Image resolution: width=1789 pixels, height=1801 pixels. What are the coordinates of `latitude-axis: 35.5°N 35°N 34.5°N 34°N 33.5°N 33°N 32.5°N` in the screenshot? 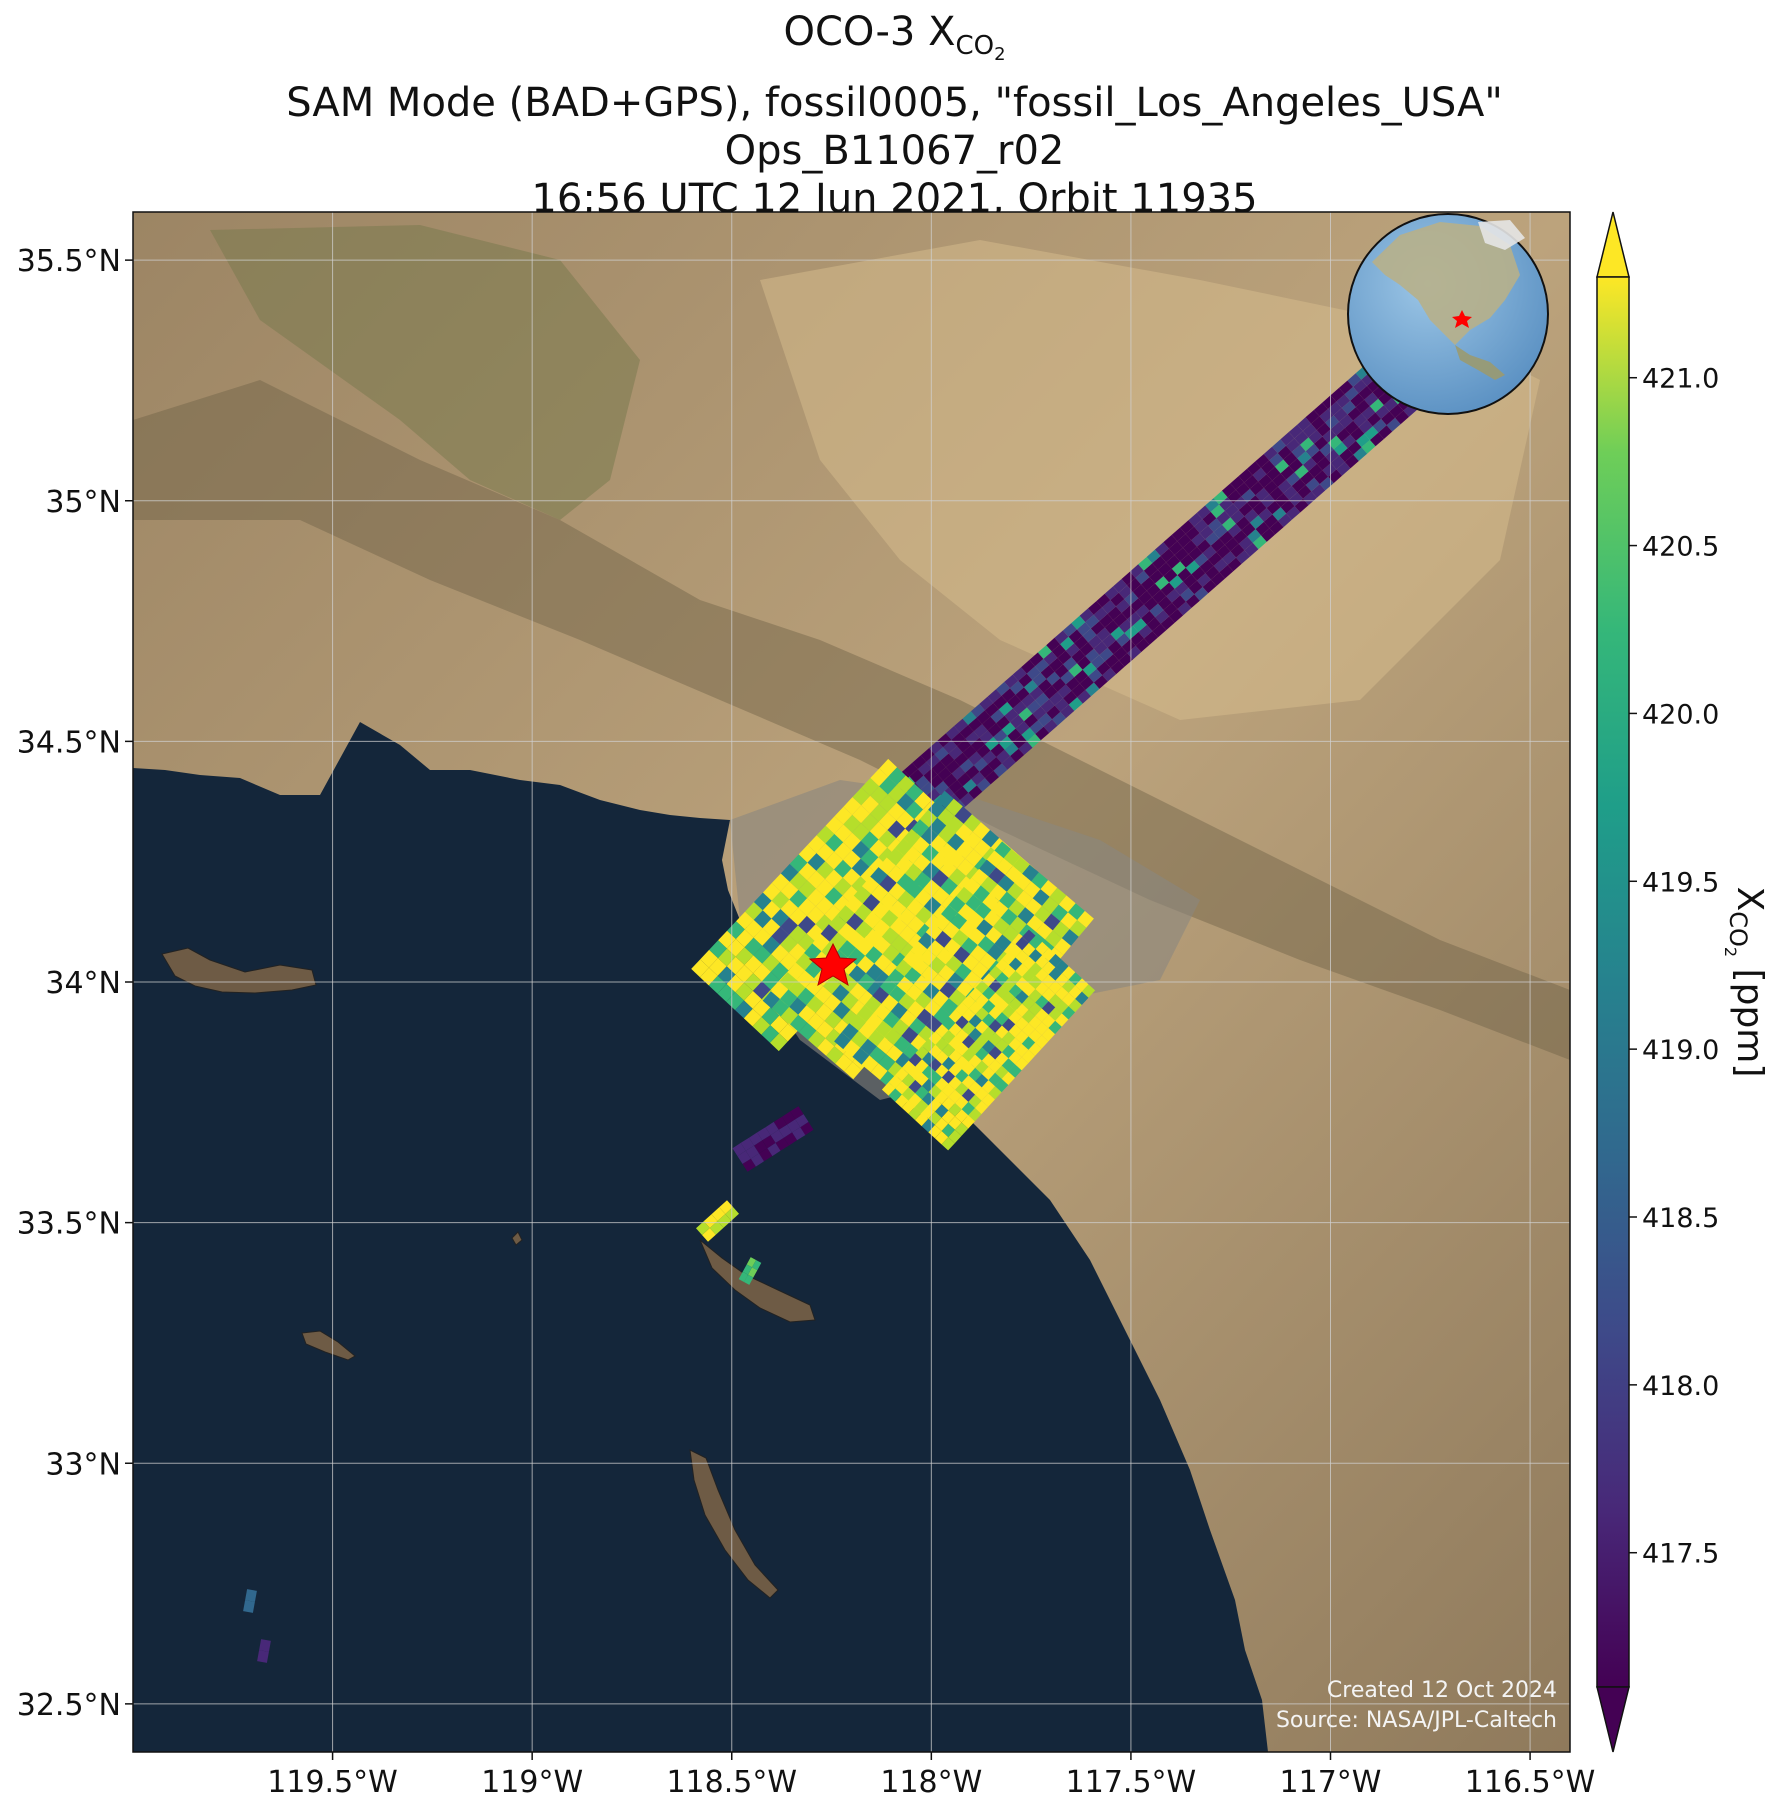 It's located at (75, 983).